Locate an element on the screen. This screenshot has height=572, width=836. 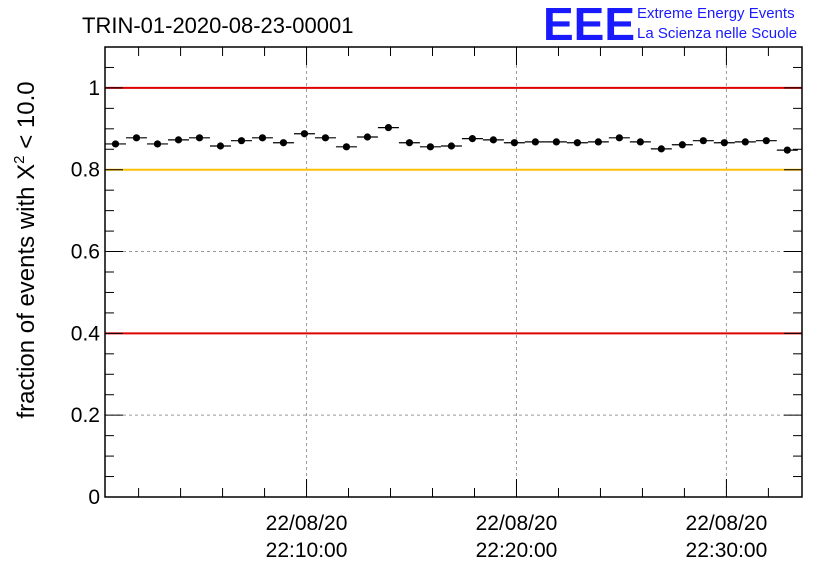
y-tick-label: 1 is located at coordinates (94, 88).